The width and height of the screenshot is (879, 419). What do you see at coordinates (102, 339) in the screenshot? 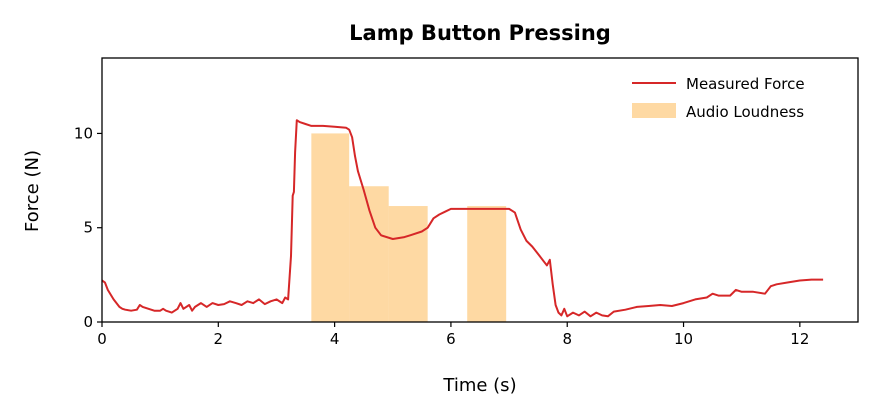
I see `x-tick-label: 0` at bounding box center [102, 339].